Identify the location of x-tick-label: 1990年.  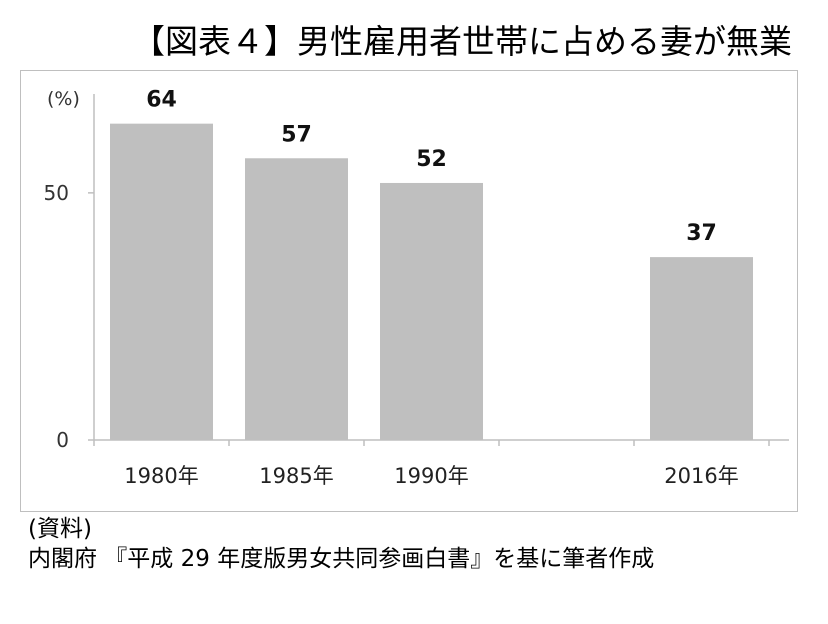
(431, 476).